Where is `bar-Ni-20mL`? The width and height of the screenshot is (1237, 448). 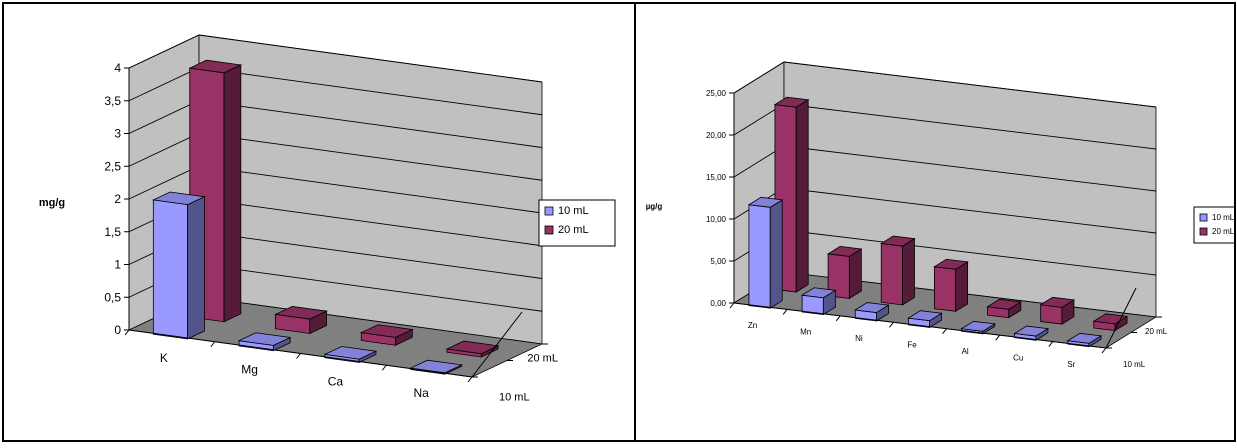 bar-Ni-20mL is located at coordinates (898, 270).